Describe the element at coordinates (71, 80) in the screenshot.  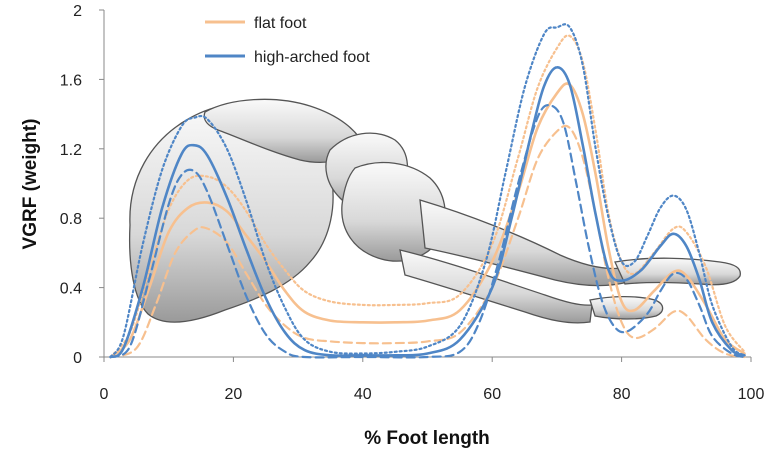
I see `y-tick-label: 1.6` at that location.